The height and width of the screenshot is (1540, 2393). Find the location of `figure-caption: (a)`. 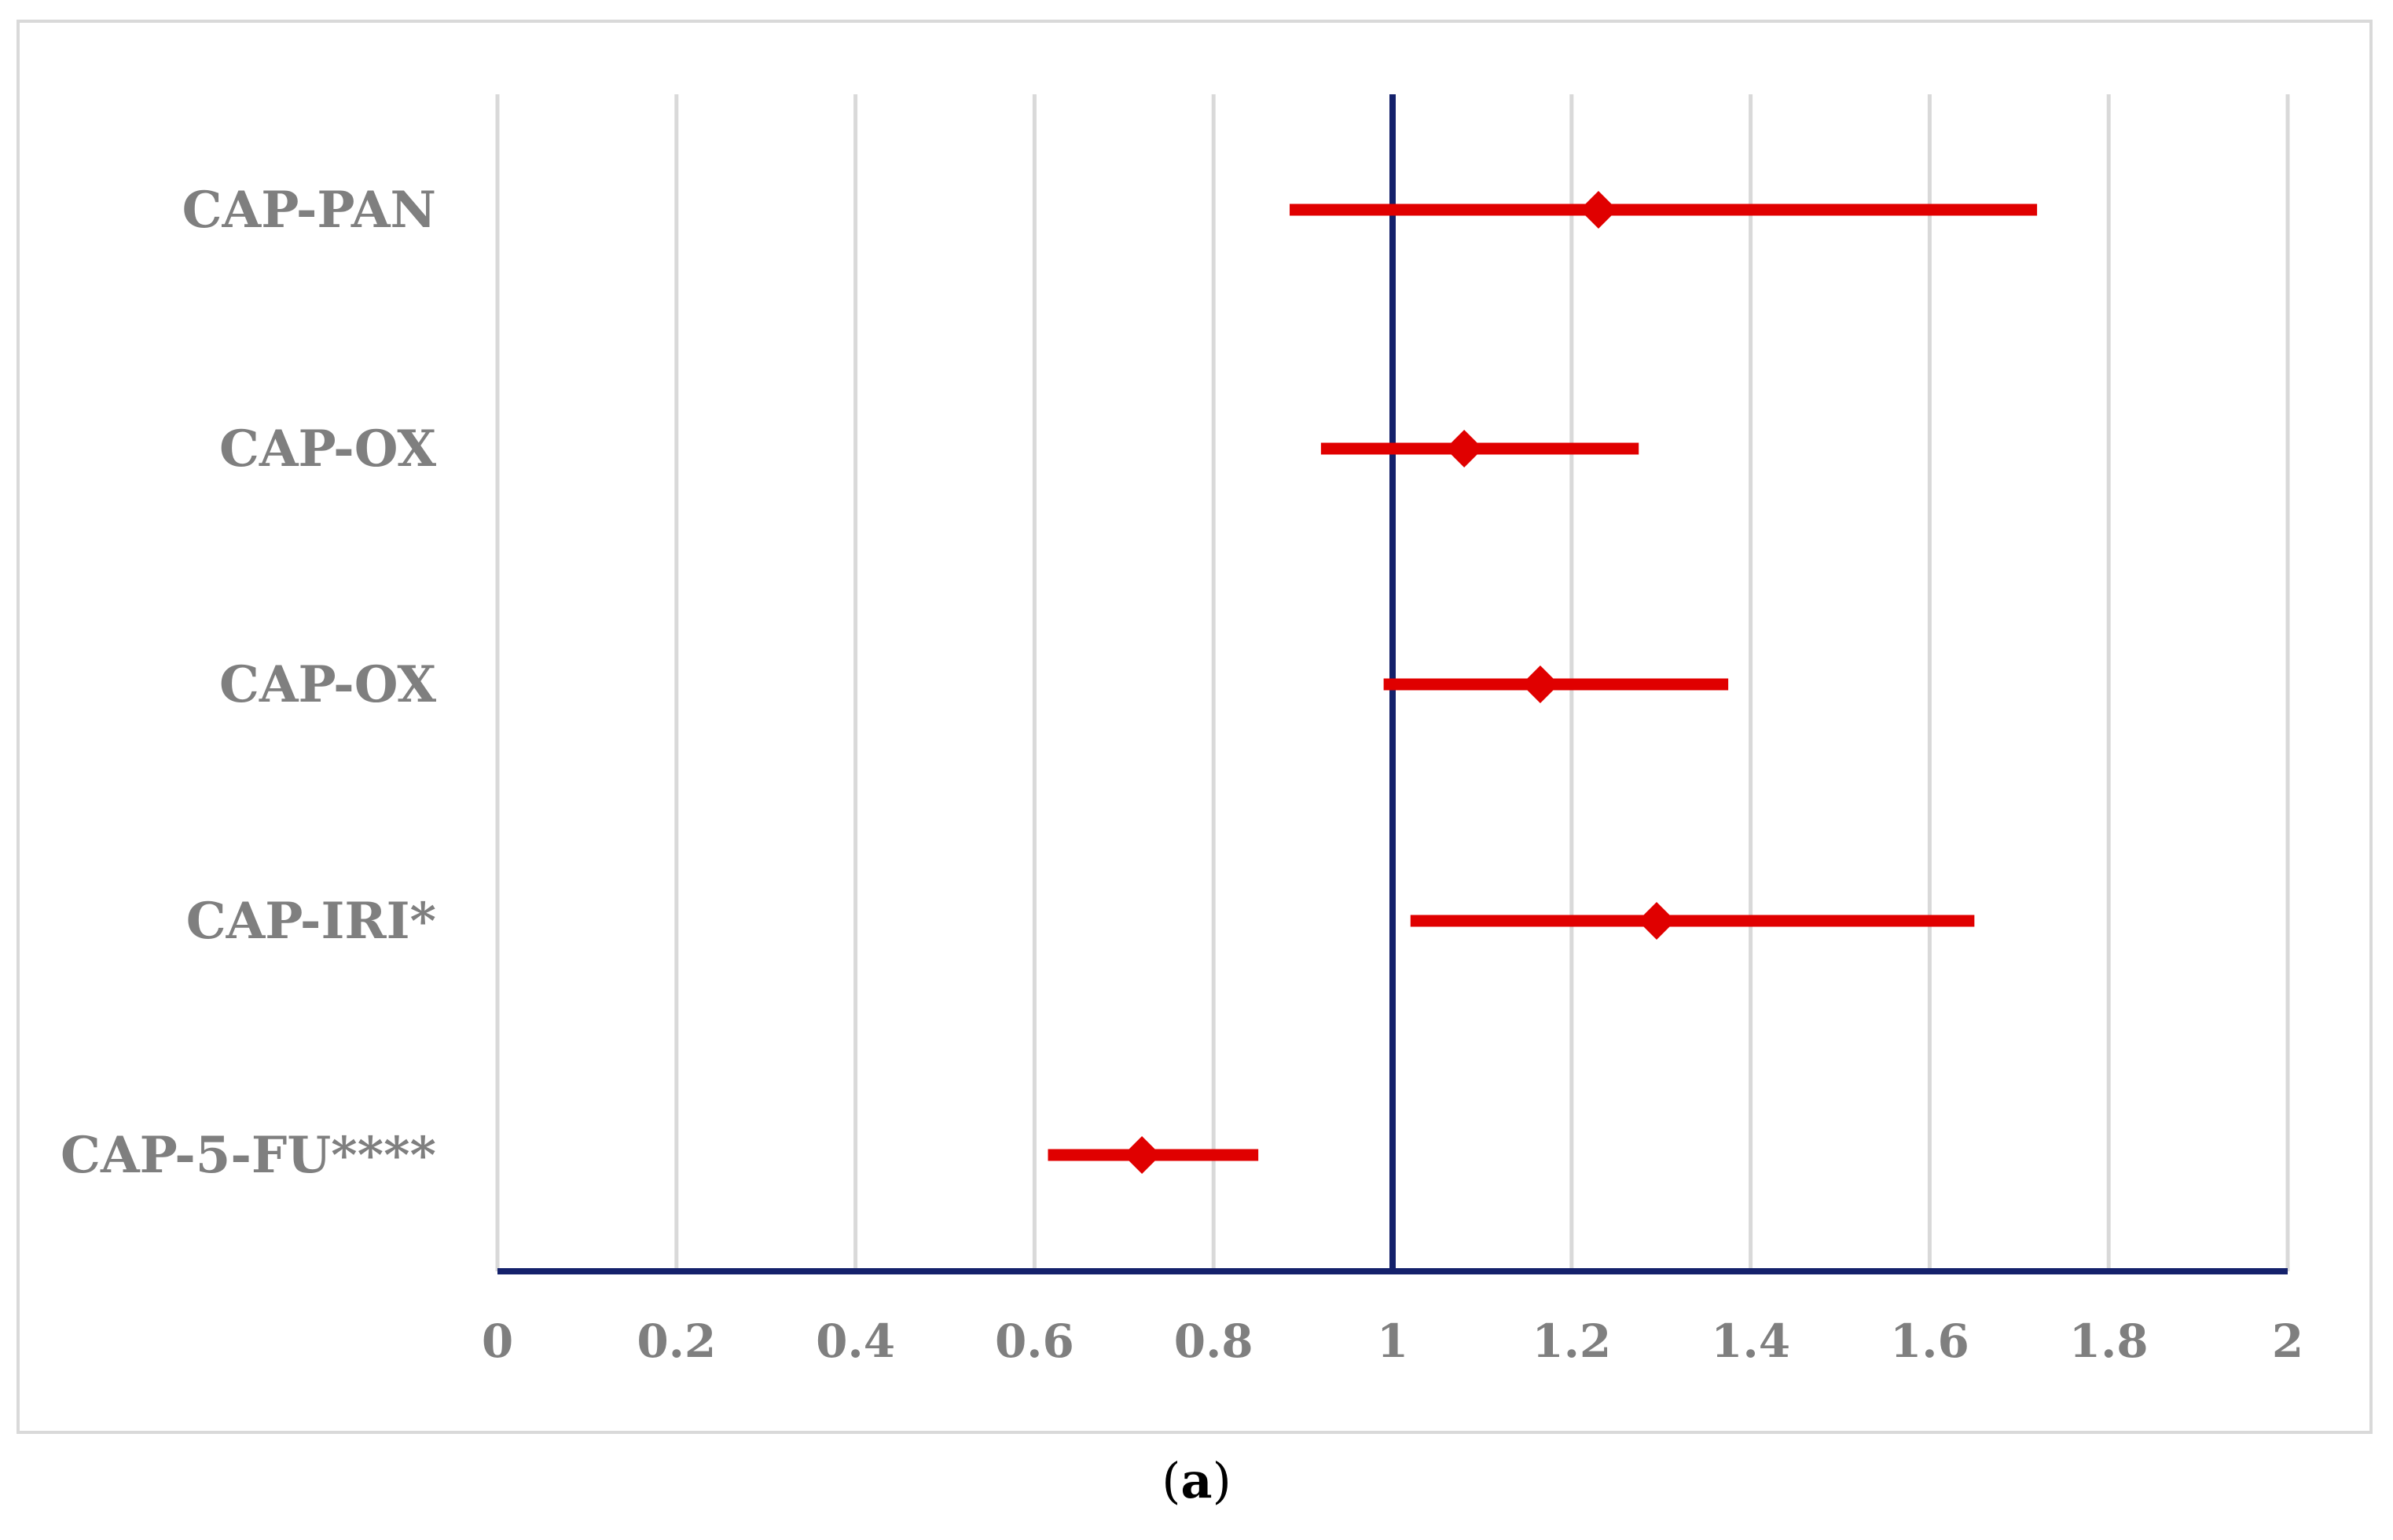

figure-caption: (a) is located at coordinates (1197, 1480).